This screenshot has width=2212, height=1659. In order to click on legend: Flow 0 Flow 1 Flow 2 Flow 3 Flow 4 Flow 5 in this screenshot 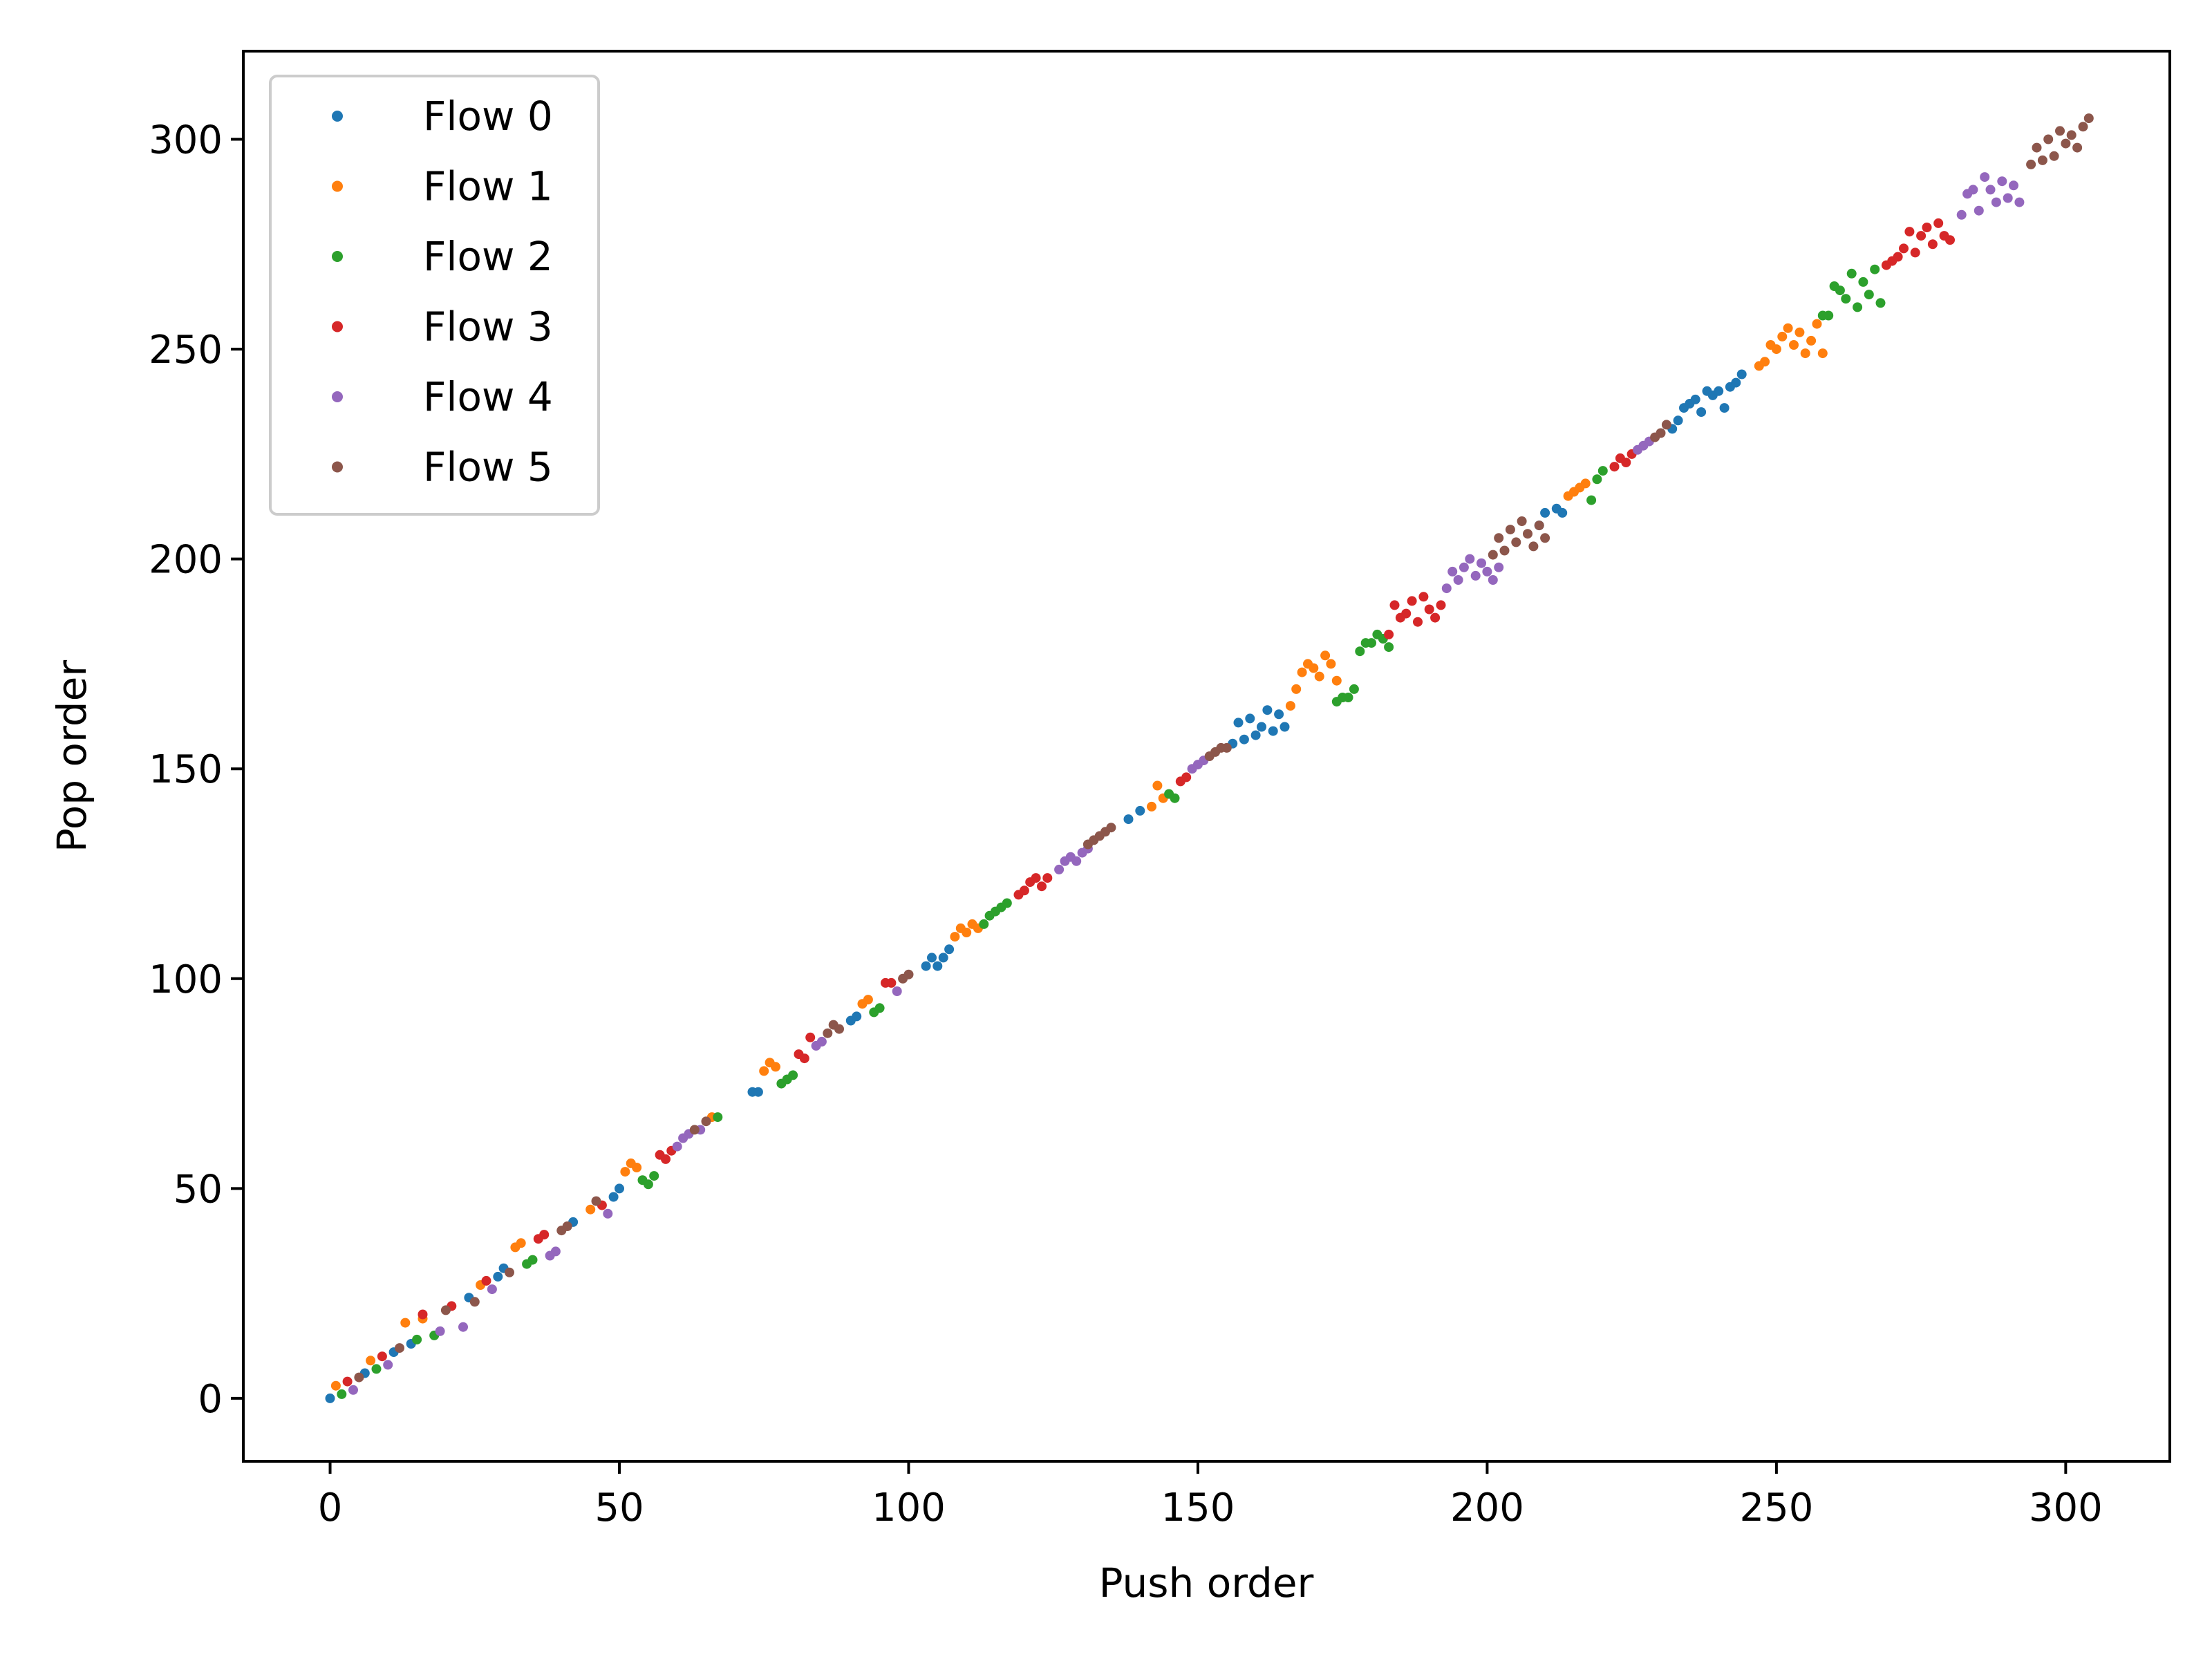, I will do `click(434, 296)`.